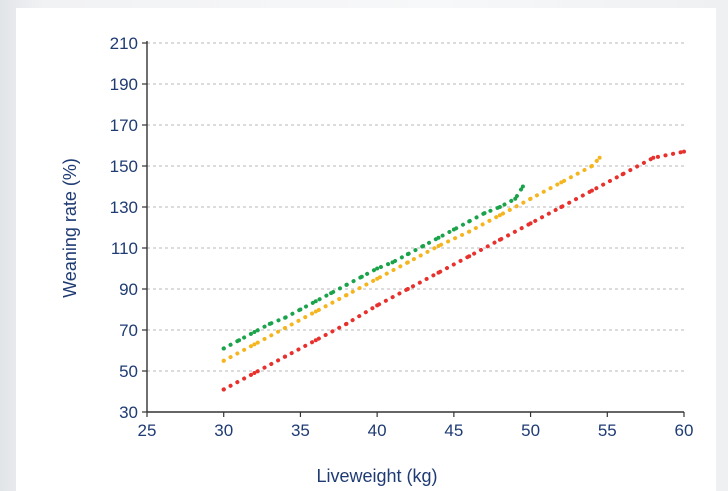  Describe the element at coordinates (147, 430) in the screenshot. I see `x-tick-label-25: 25` at that location.